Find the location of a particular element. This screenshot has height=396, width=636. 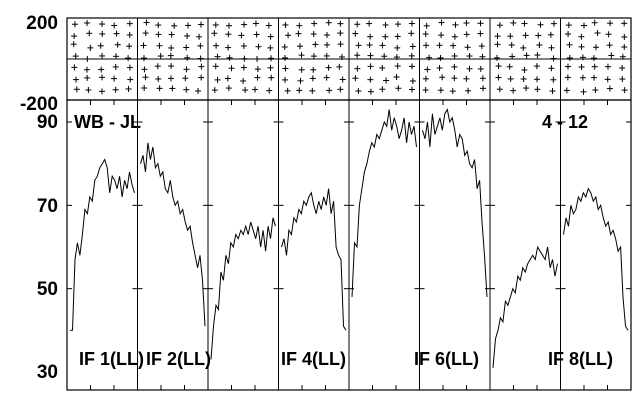

amp-ytick-50: 50 is located at coordinates (47, 289).